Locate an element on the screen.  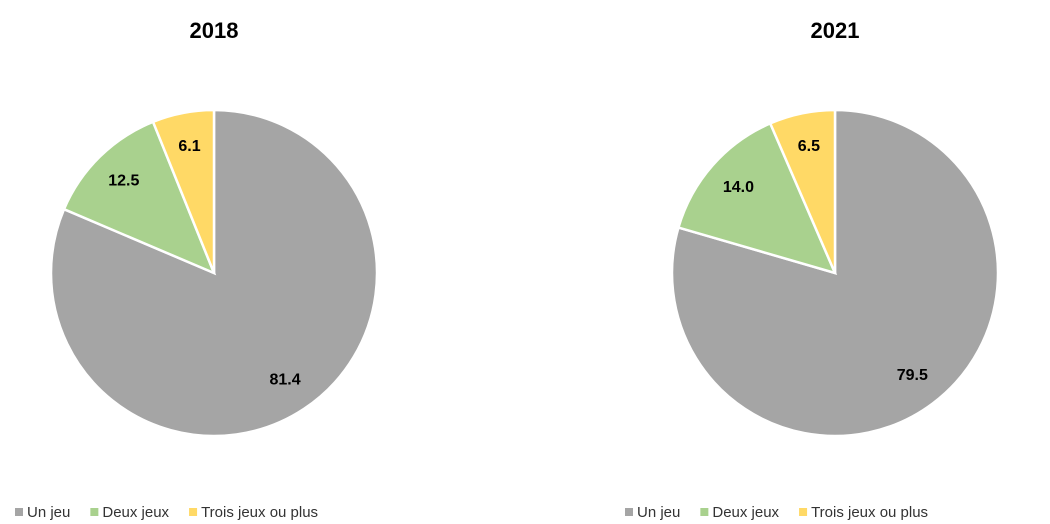
data-label: 81.4 is located at coordinates (284, 380).